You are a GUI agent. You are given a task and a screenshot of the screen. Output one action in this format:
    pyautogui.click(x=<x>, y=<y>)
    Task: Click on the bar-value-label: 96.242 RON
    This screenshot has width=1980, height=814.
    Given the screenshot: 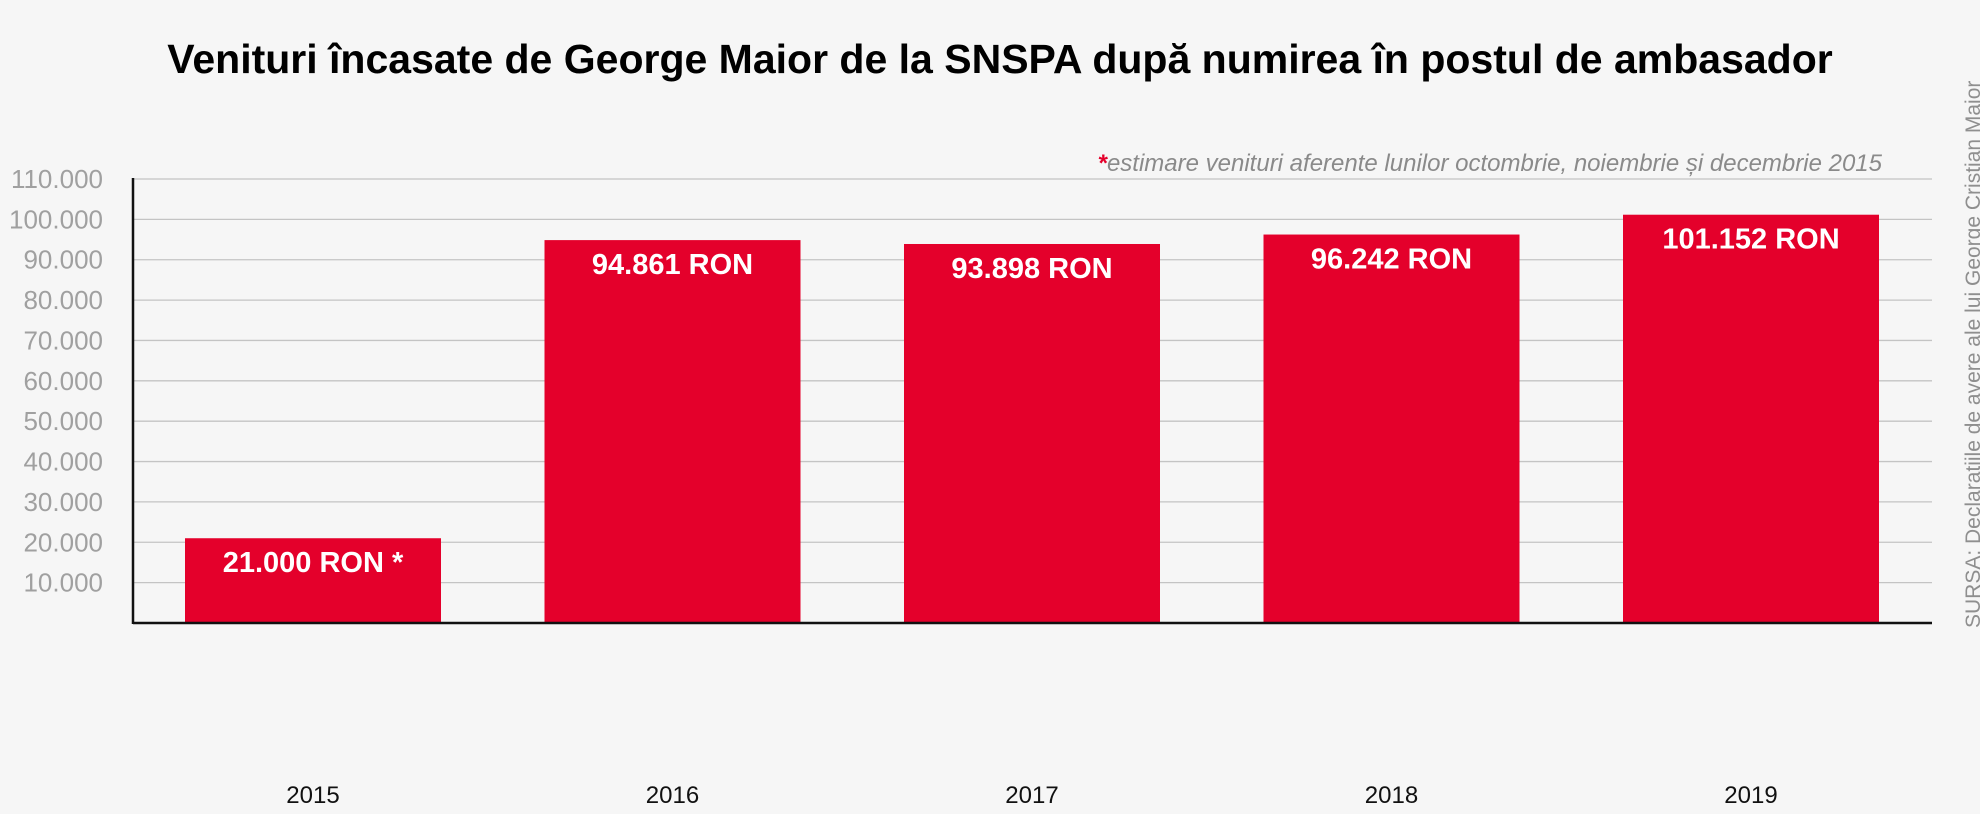 What is the action you would take?
    pyautogui.click(x=1391, y=260)
    